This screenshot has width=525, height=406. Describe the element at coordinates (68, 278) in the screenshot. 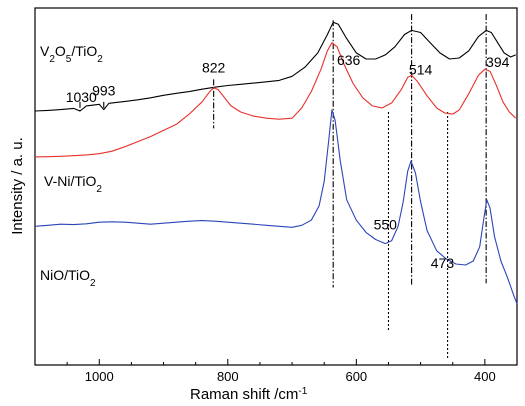

I see `series-label-nio: NiO/TiO2` at that location.